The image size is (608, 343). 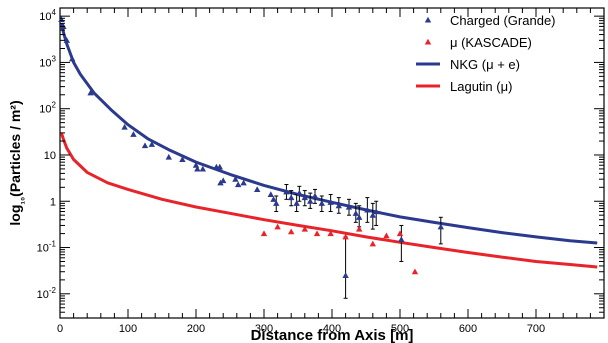 I want to click on x-tick-label: 100, so click(x=128, y=329).